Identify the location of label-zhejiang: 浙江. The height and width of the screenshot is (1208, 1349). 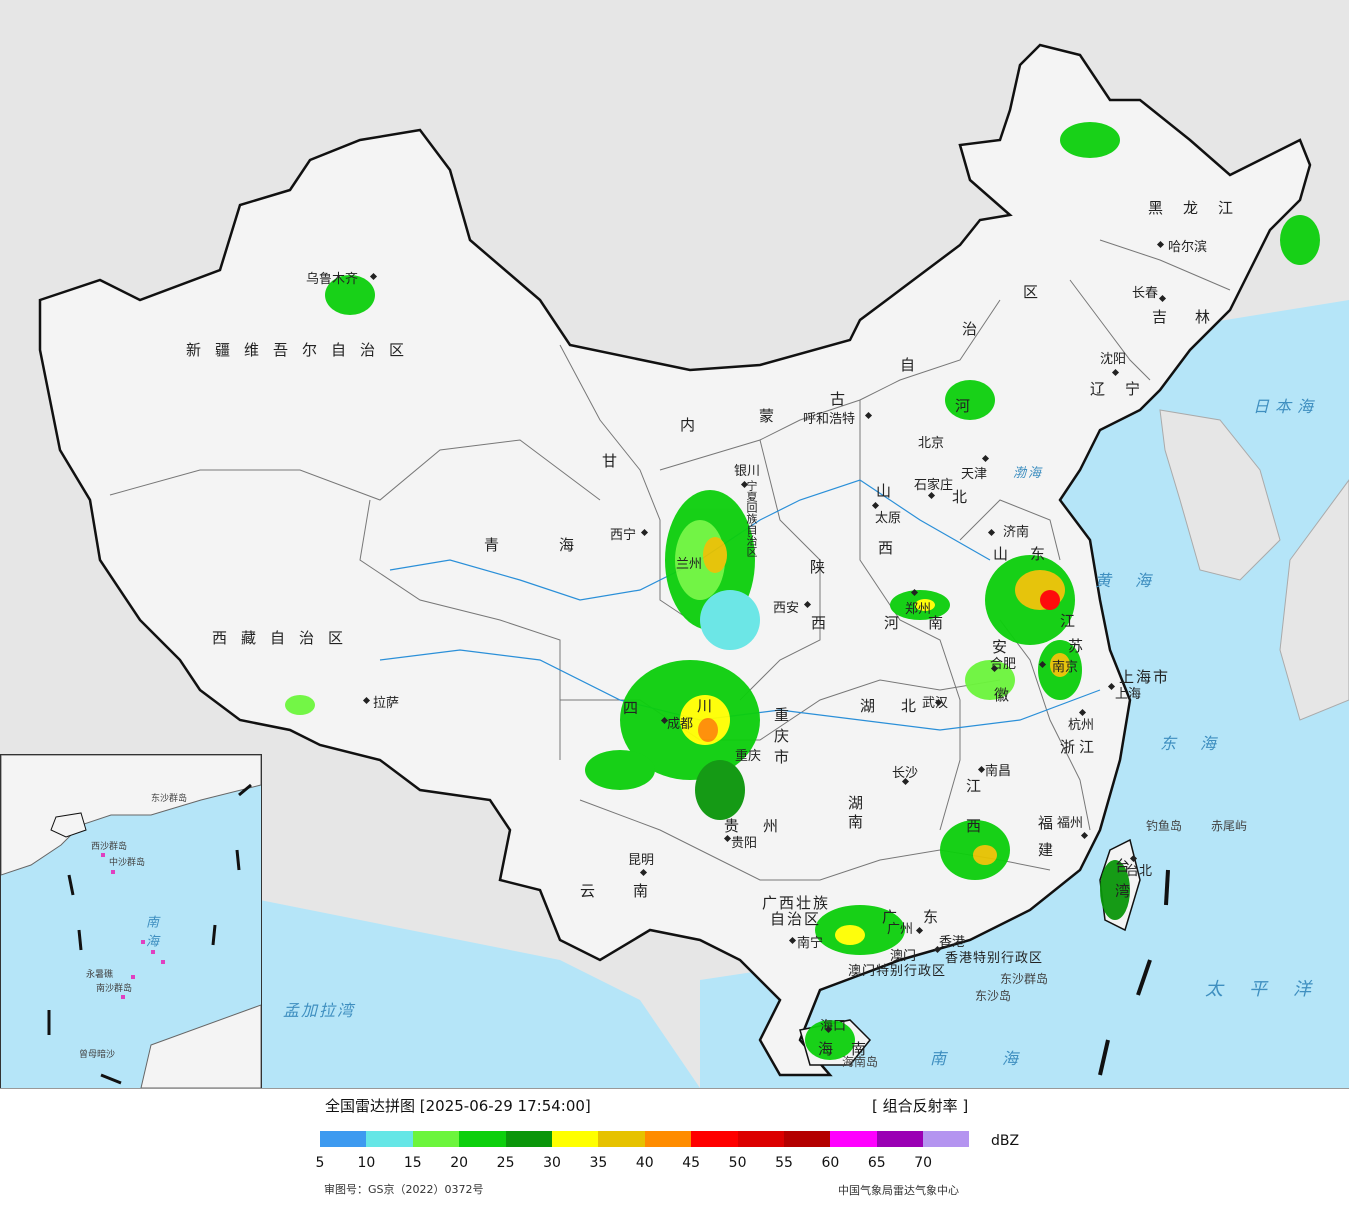
(1079, 747).